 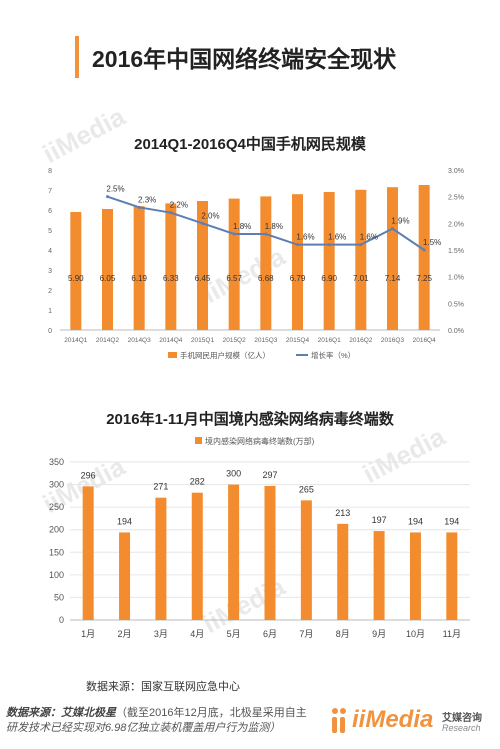 I want to click on brand-en: Research, so click(x=461, y=728).